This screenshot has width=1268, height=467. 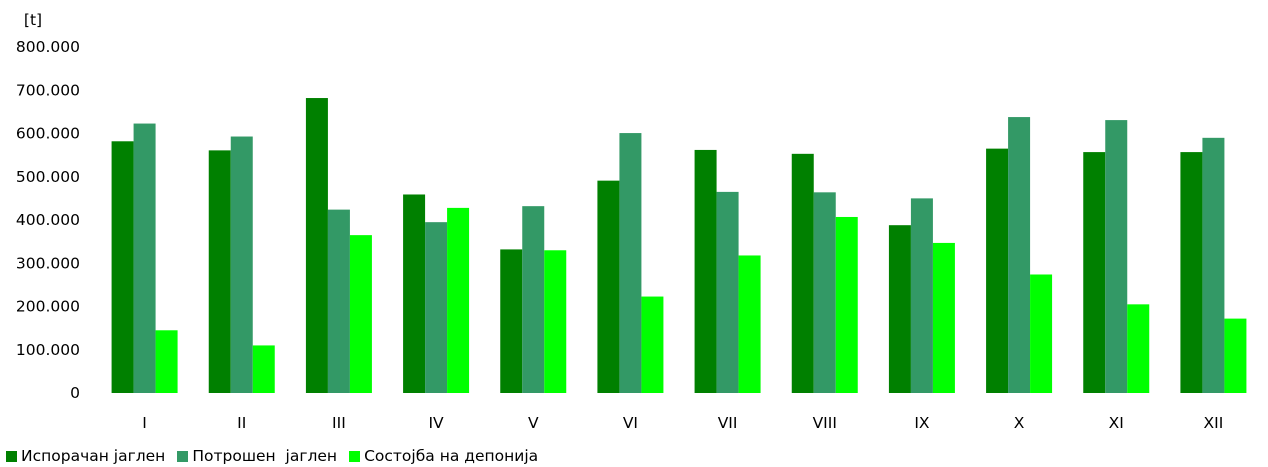 I want to click on bar-series-1-VI, so click(x=608, y=286).